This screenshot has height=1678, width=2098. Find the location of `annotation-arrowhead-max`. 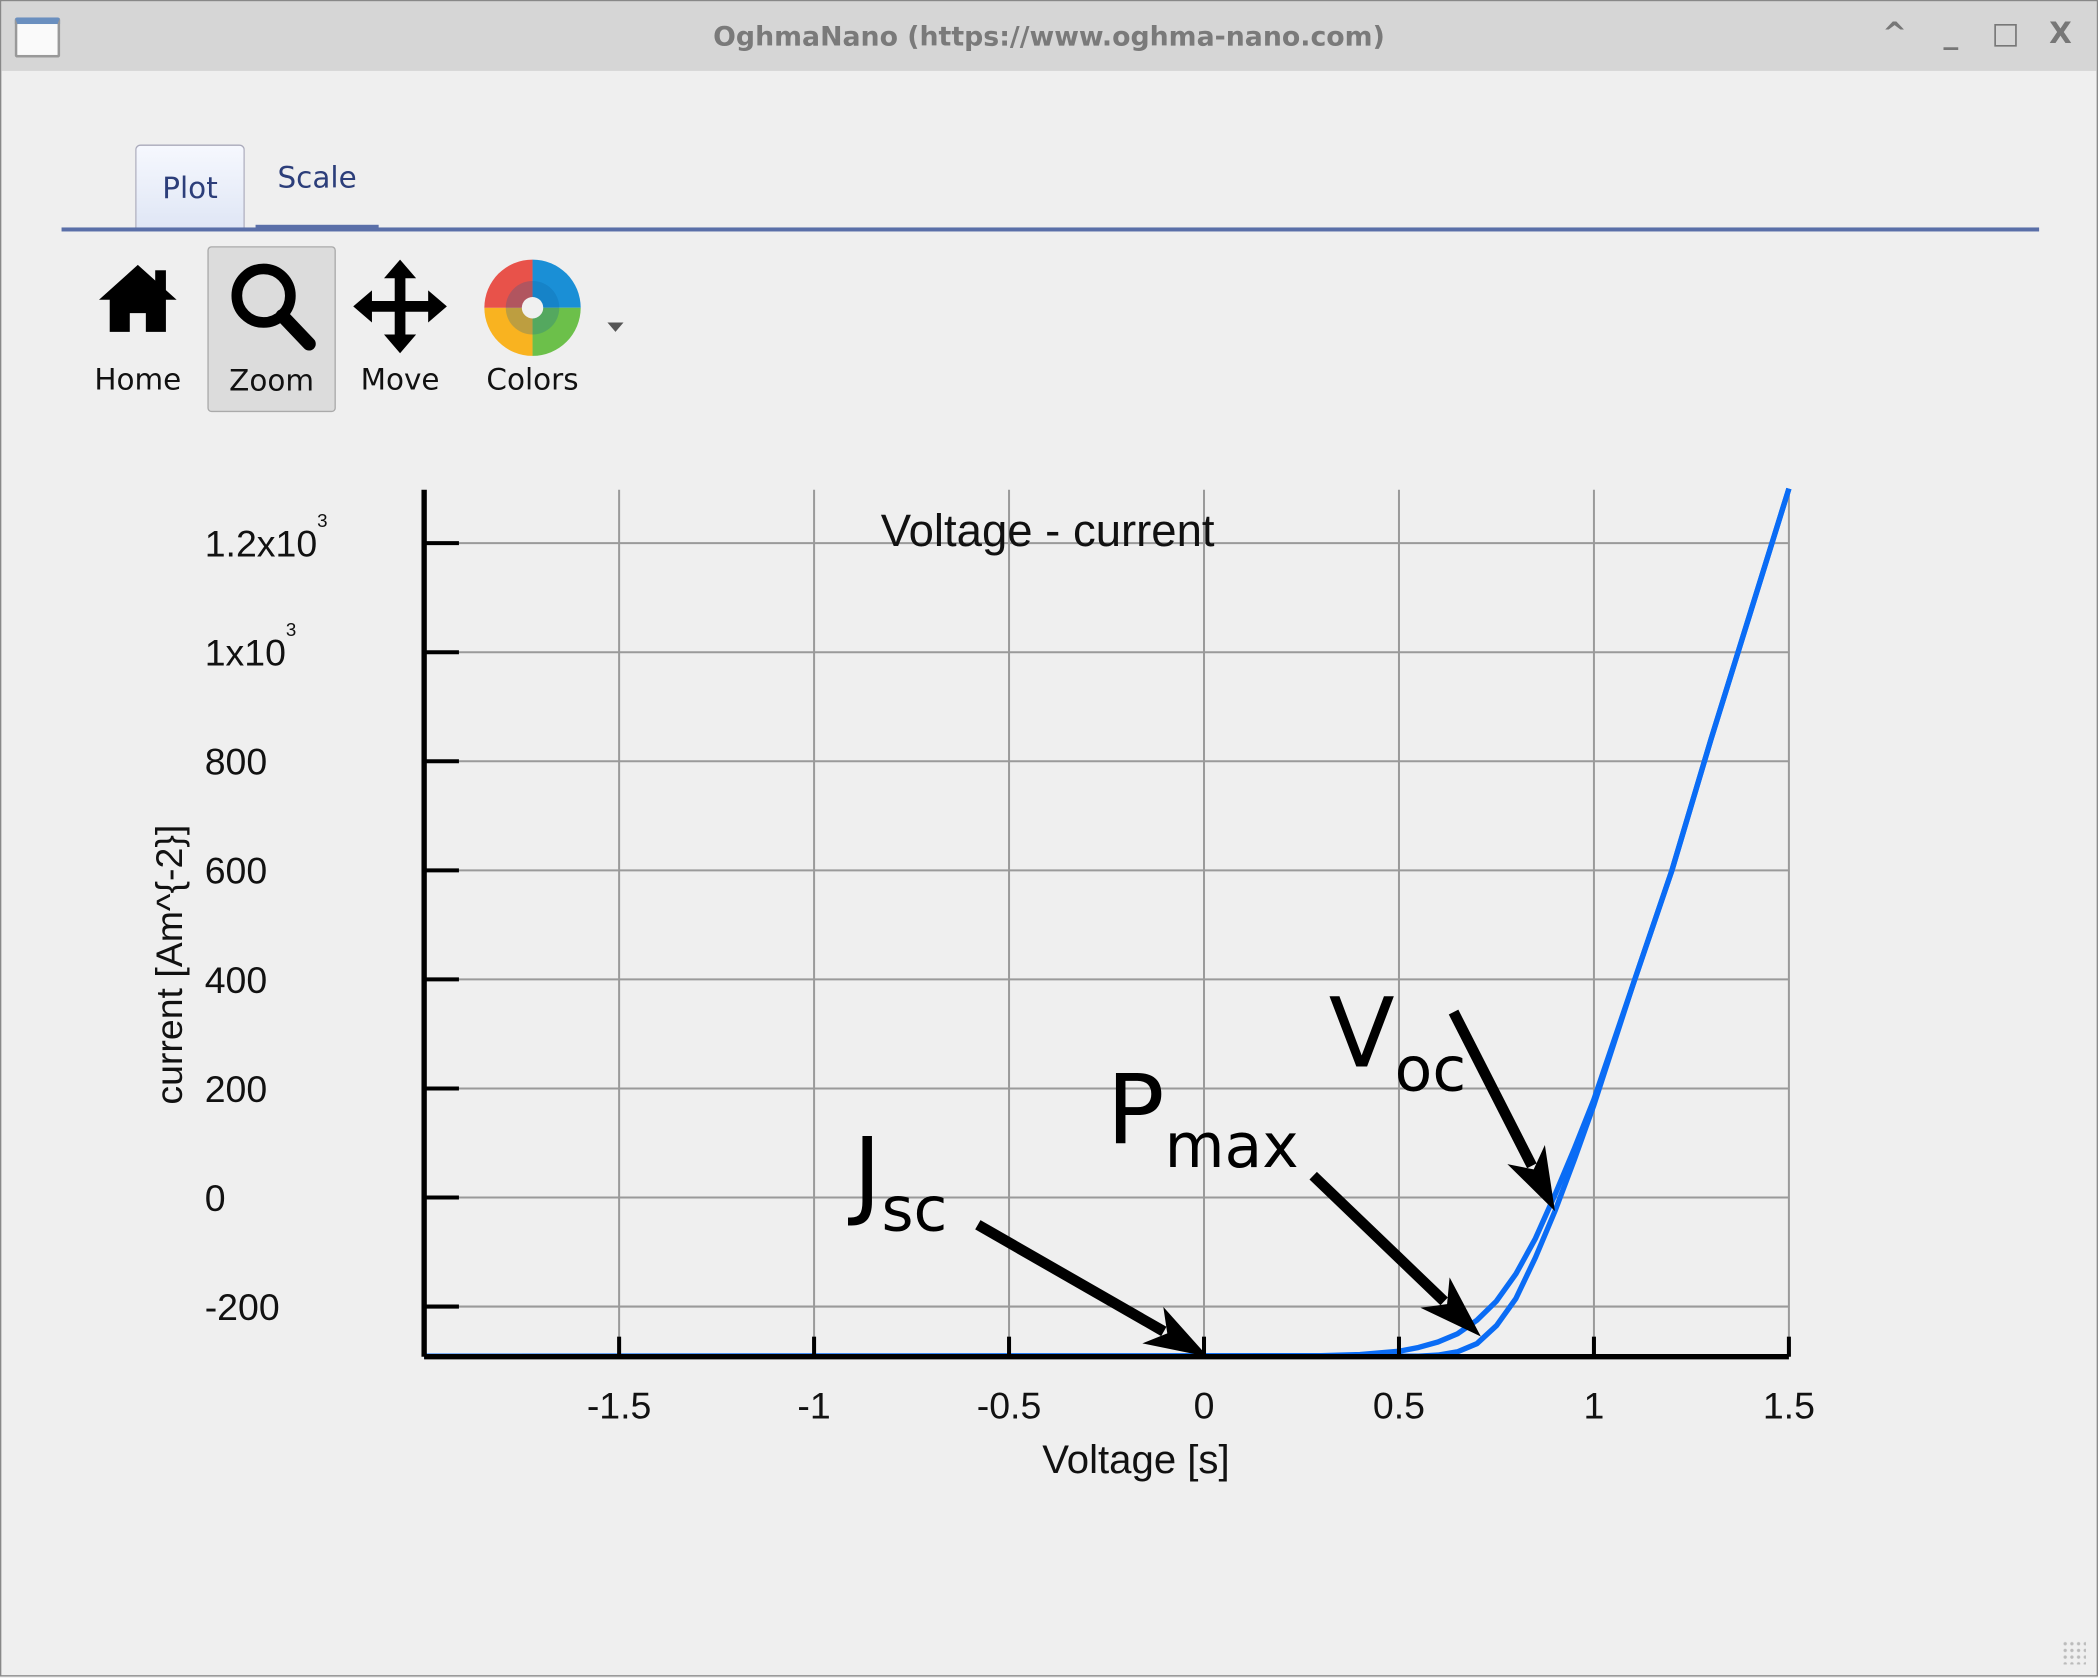

annotation-arrowhead-max is located at coordinates (1450, 1307).